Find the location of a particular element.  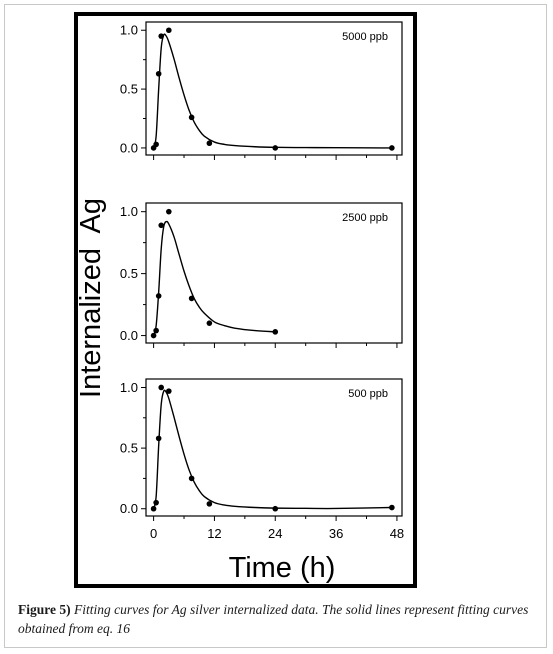

caption-label: Figure 5) is located at coordinates (44, 609).